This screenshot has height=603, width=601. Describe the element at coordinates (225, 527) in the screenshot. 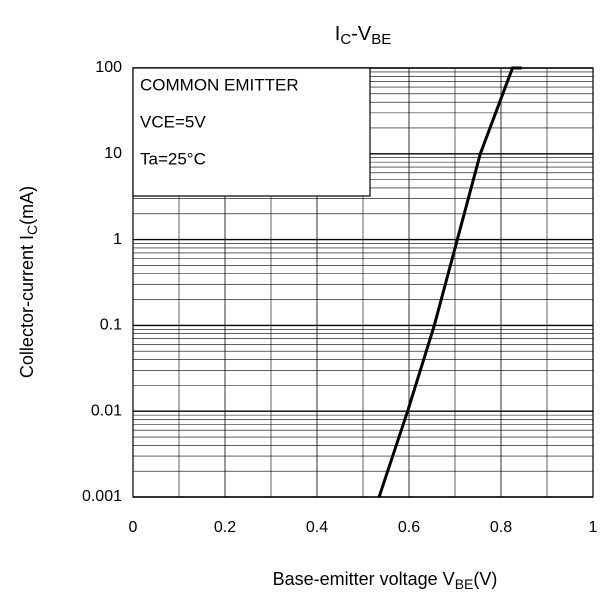

I see `x-tick-label: 0.2` at that location.